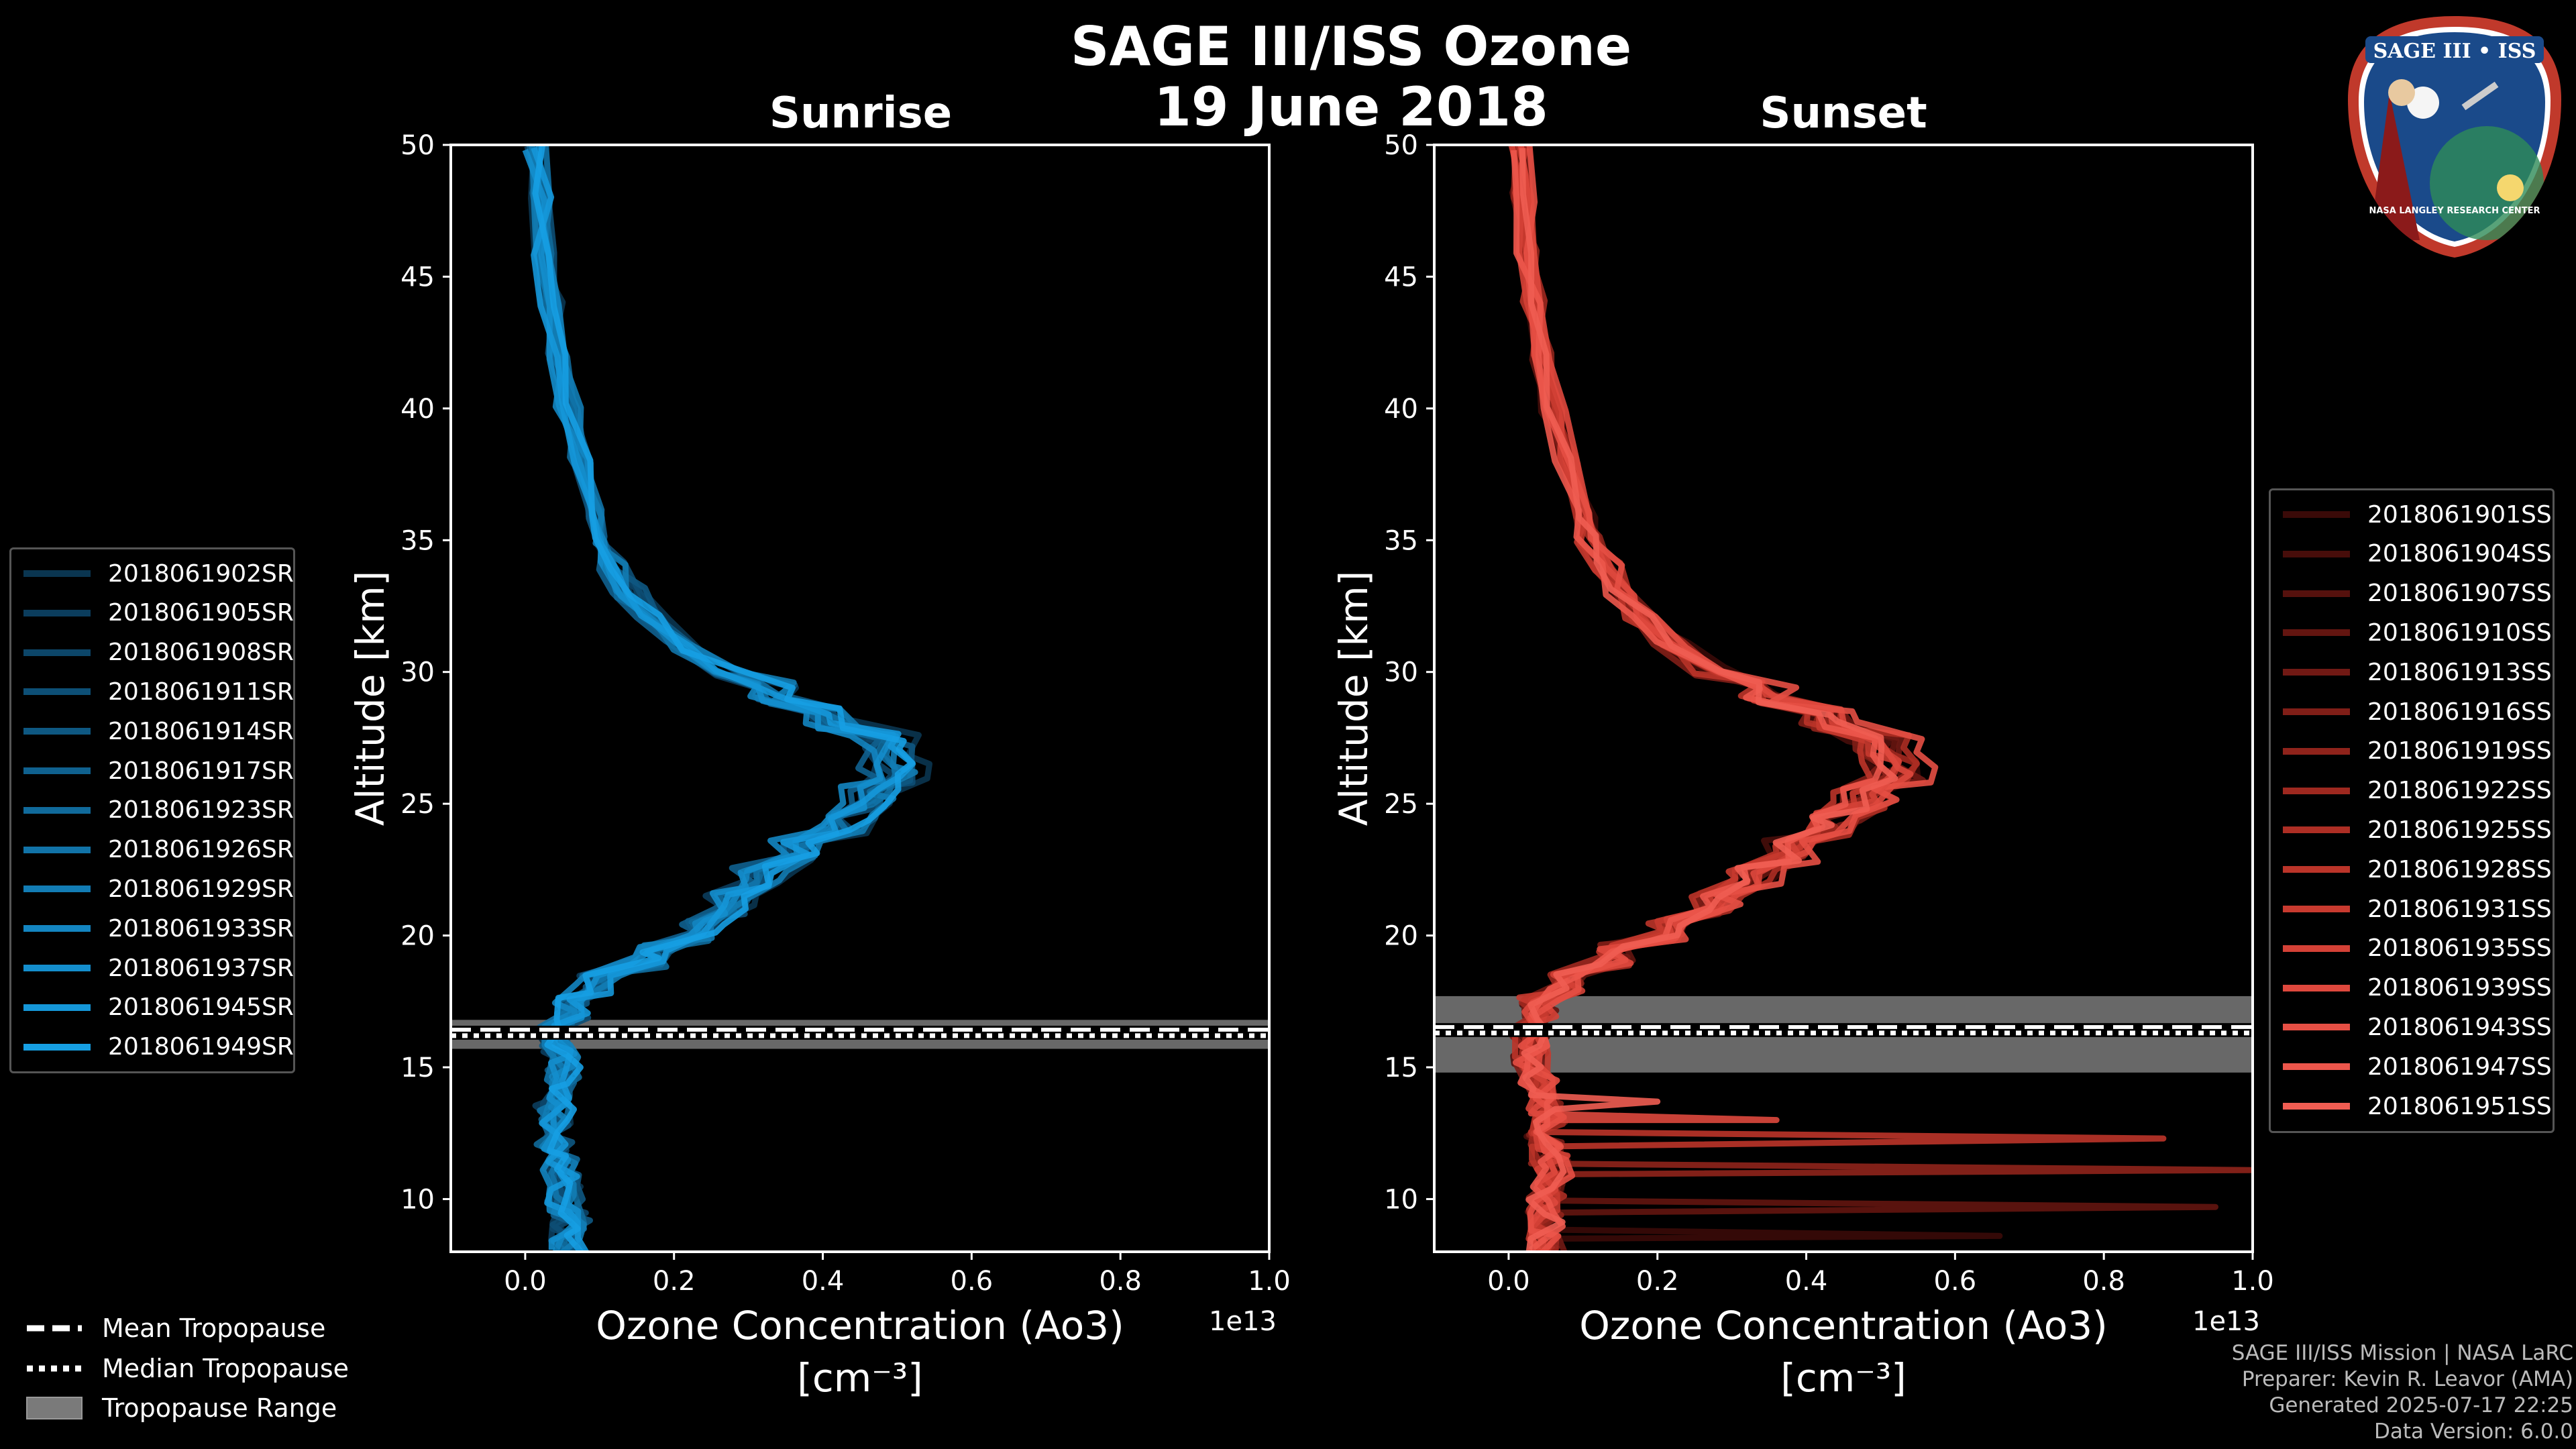  Describe the element at coordinates (417, 145) in the screenshot. I see `sunrise-y-tick-label: 50` at that location.